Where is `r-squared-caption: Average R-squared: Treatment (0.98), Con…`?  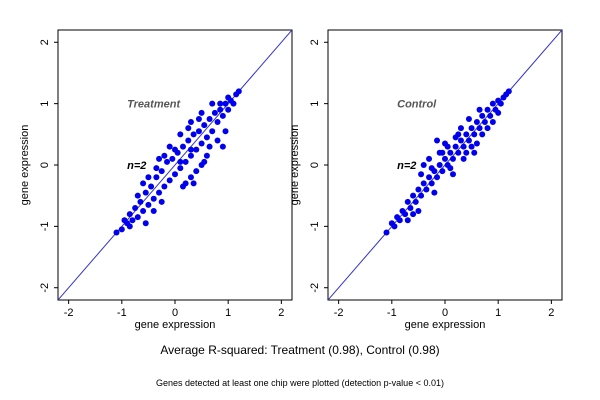
r-squared-caption: Average R-squared: Treatment (0.98), Con… is located at coordinates (300, 350).